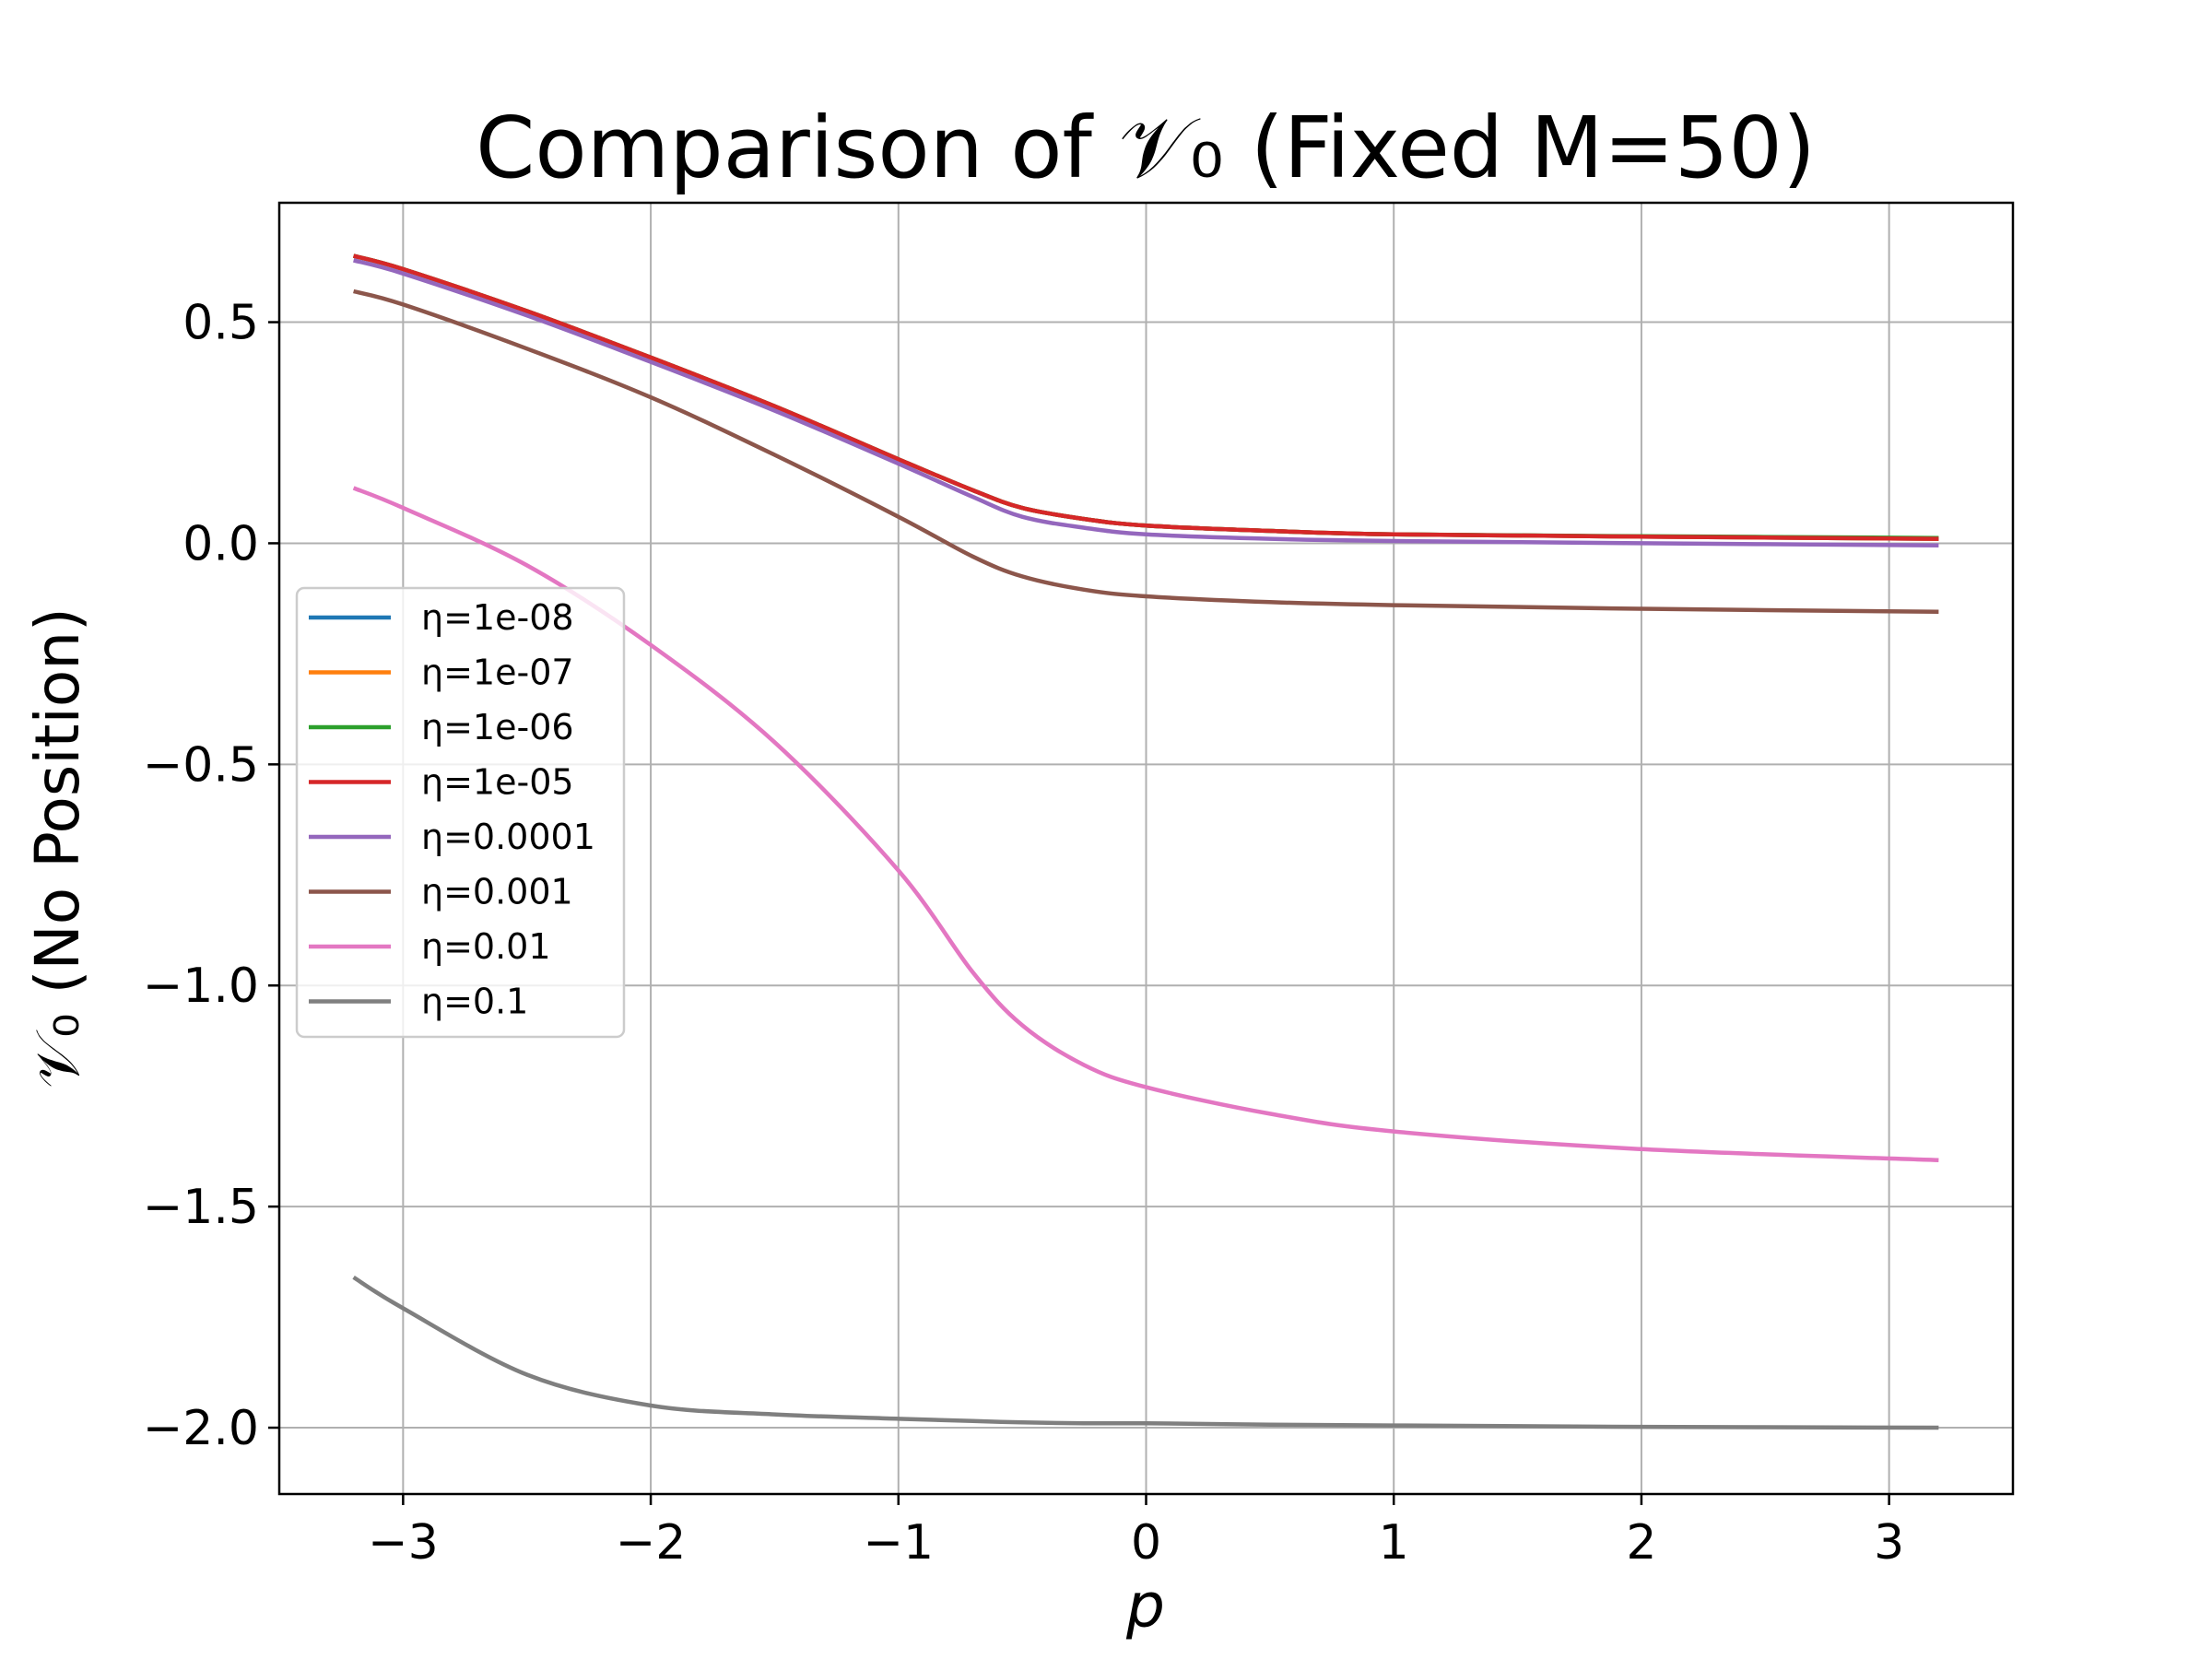  I want to click on y-axis-label: 𝒱₀ (No Position), so click(57, 847).